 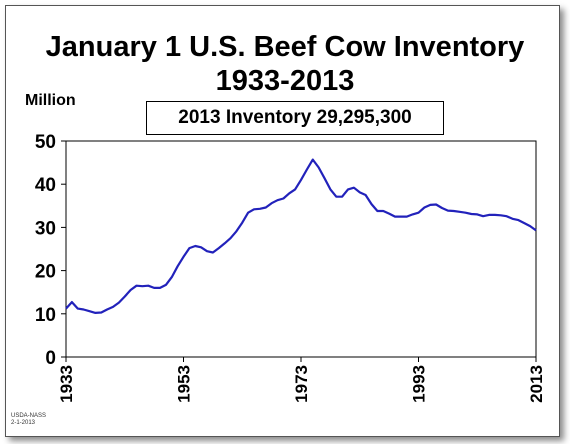 I want to click on inventory-annotation: 2013 Inventory 29,295,300, so click(x=295, y=118).